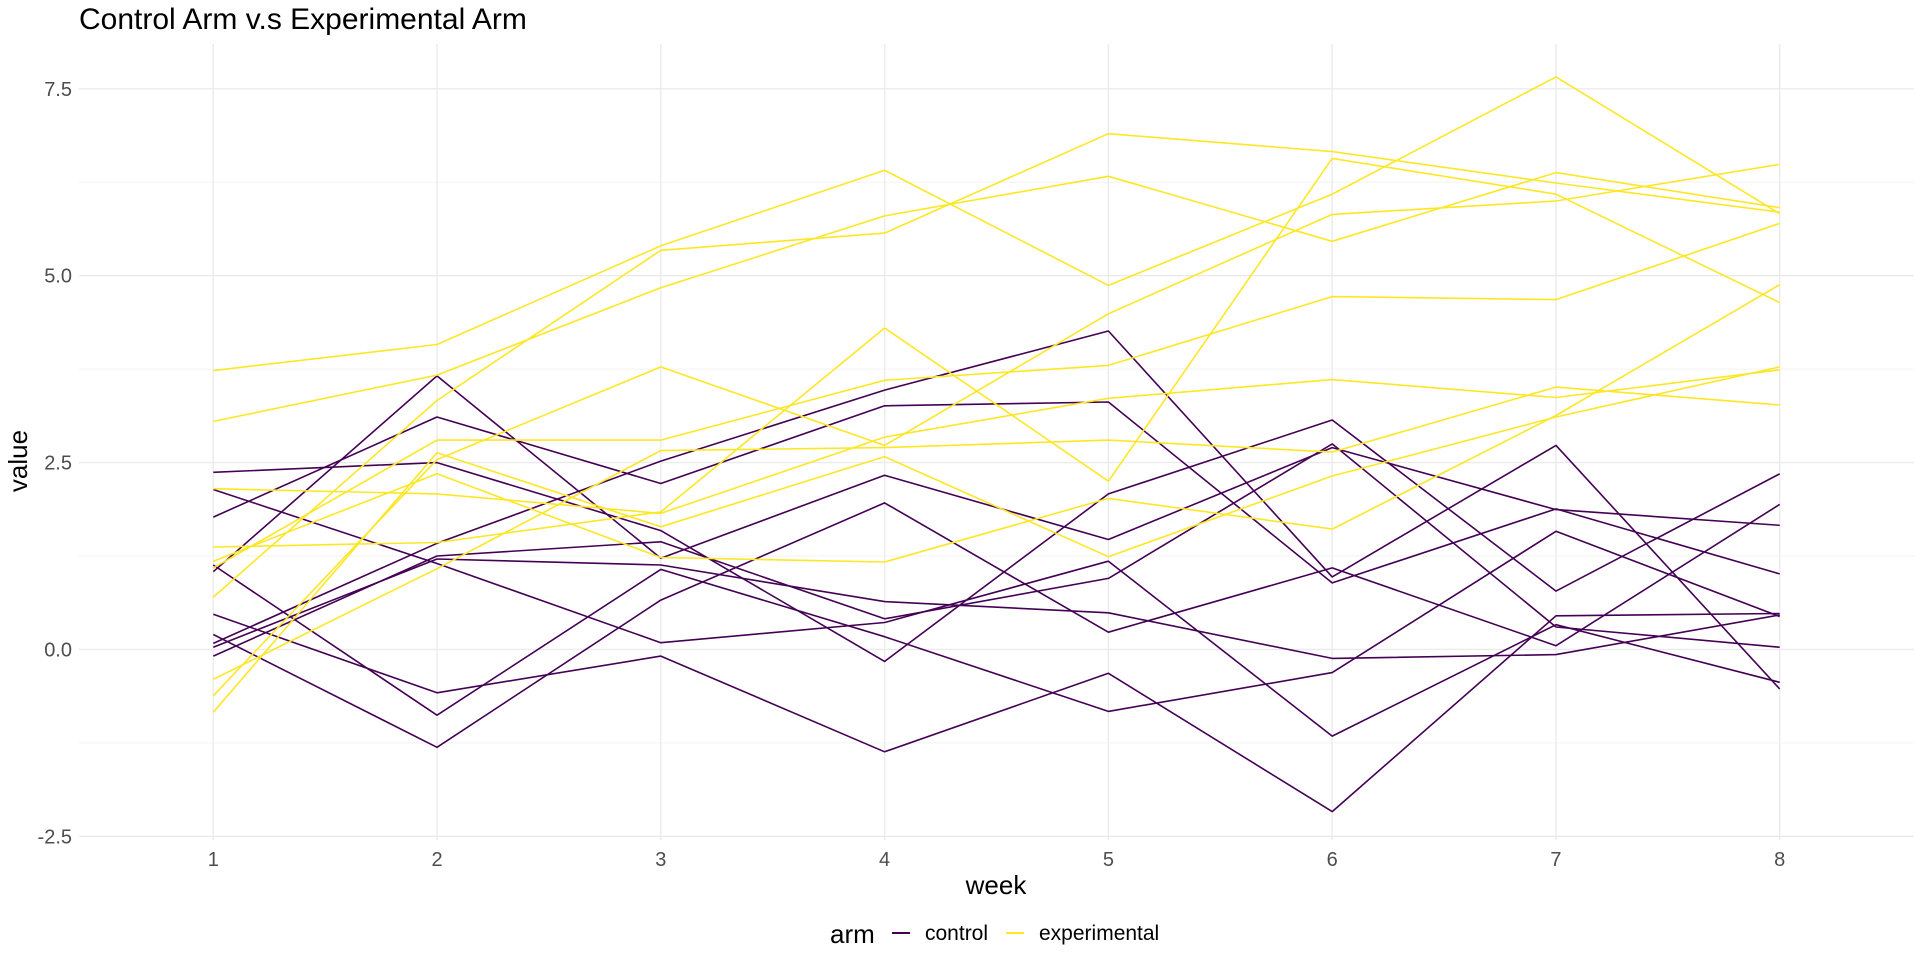 Image resolution: width=1920 pixels, height=965 pixels. I want to click on x-tick-label: 8, so click(1779, 860).